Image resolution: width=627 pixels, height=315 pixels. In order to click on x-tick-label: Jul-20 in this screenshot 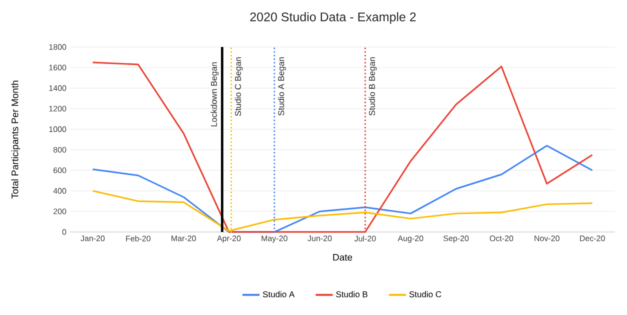, I will do `click(365, 239)`.